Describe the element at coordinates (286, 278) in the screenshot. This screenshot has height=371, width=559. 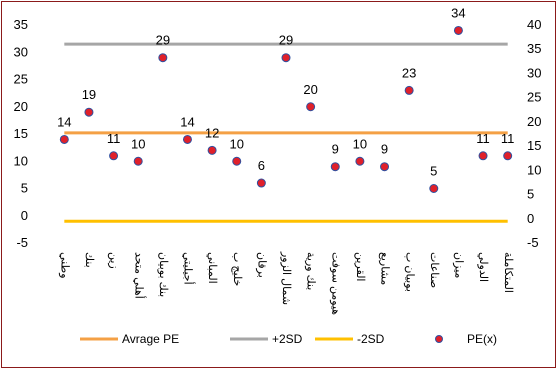
I see `category-label-9: شمال الزور` at that location.